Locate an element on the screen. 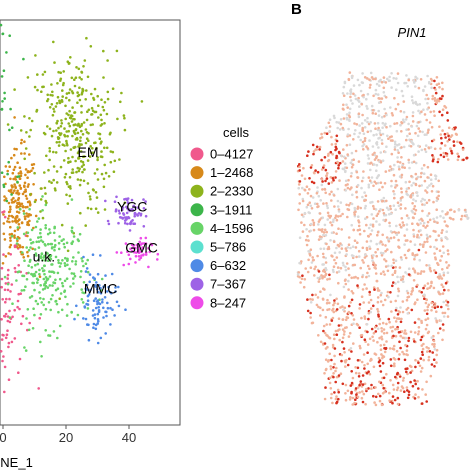 This screenshot has height=474, width=474. cluster-label: MMC is located at coordinates (100, 288).